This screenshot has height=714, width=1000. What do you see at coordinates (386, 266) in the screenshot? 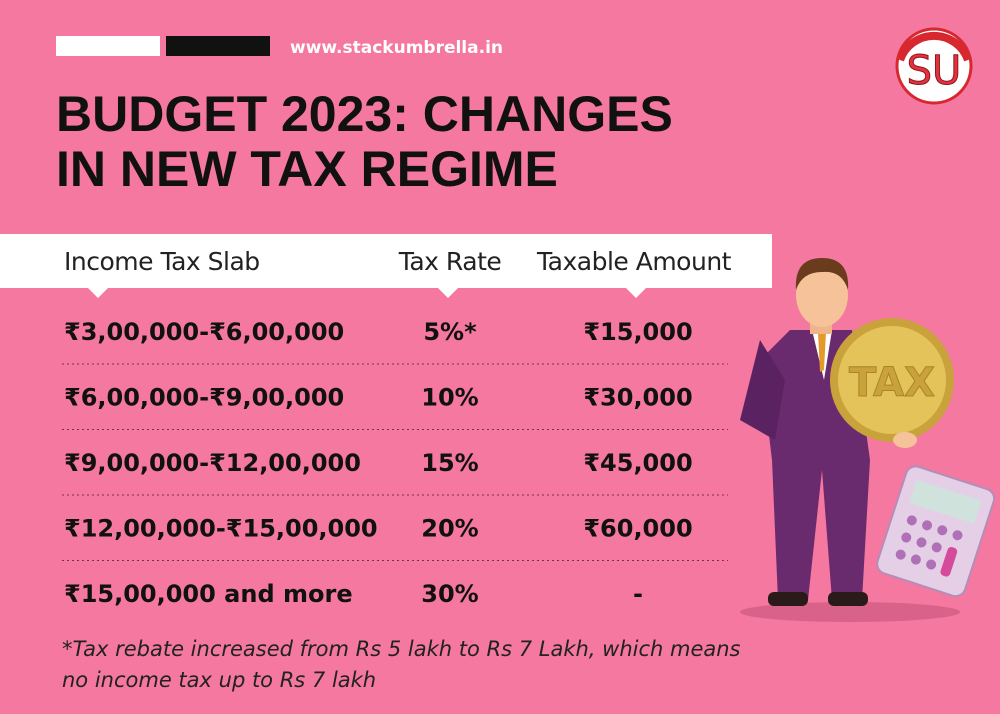
I see `table-header: Income Tax Slab Tax Rate Taxable Amount` at bounding box center [386, 266].